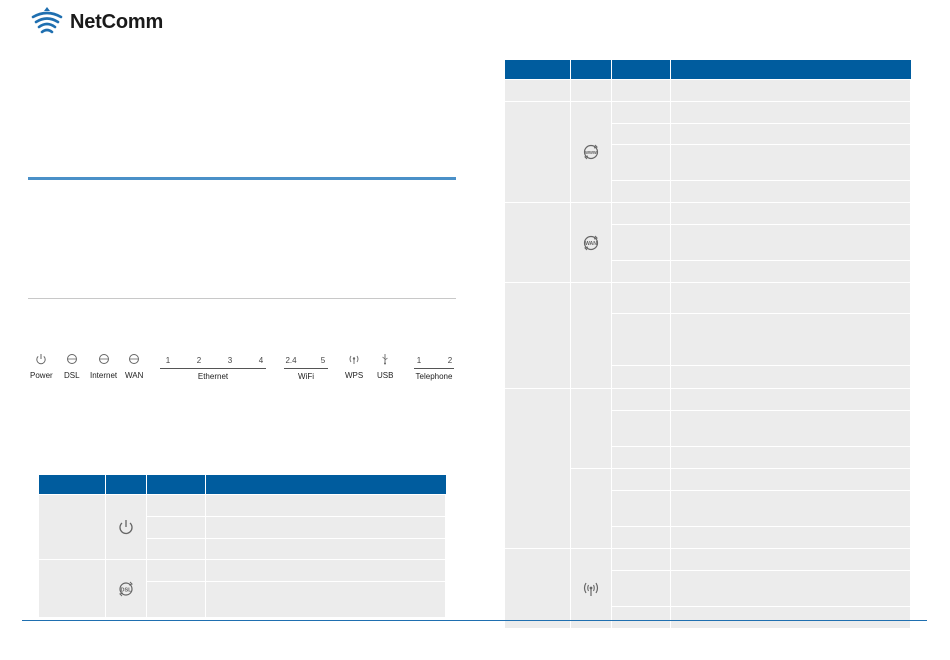 Image resolution: width=950 pixels, height=660 pixels. Describe the element at coordinates (134, 375) in the screenshot. I see `wan-led-label: WAN` at that location.